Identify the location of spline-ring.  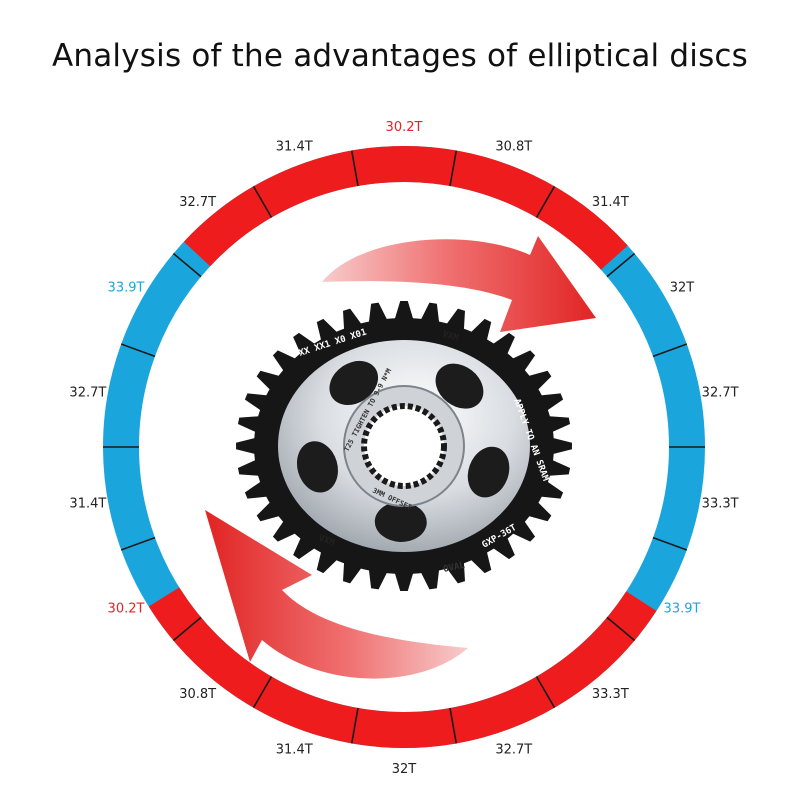
(404, 446).